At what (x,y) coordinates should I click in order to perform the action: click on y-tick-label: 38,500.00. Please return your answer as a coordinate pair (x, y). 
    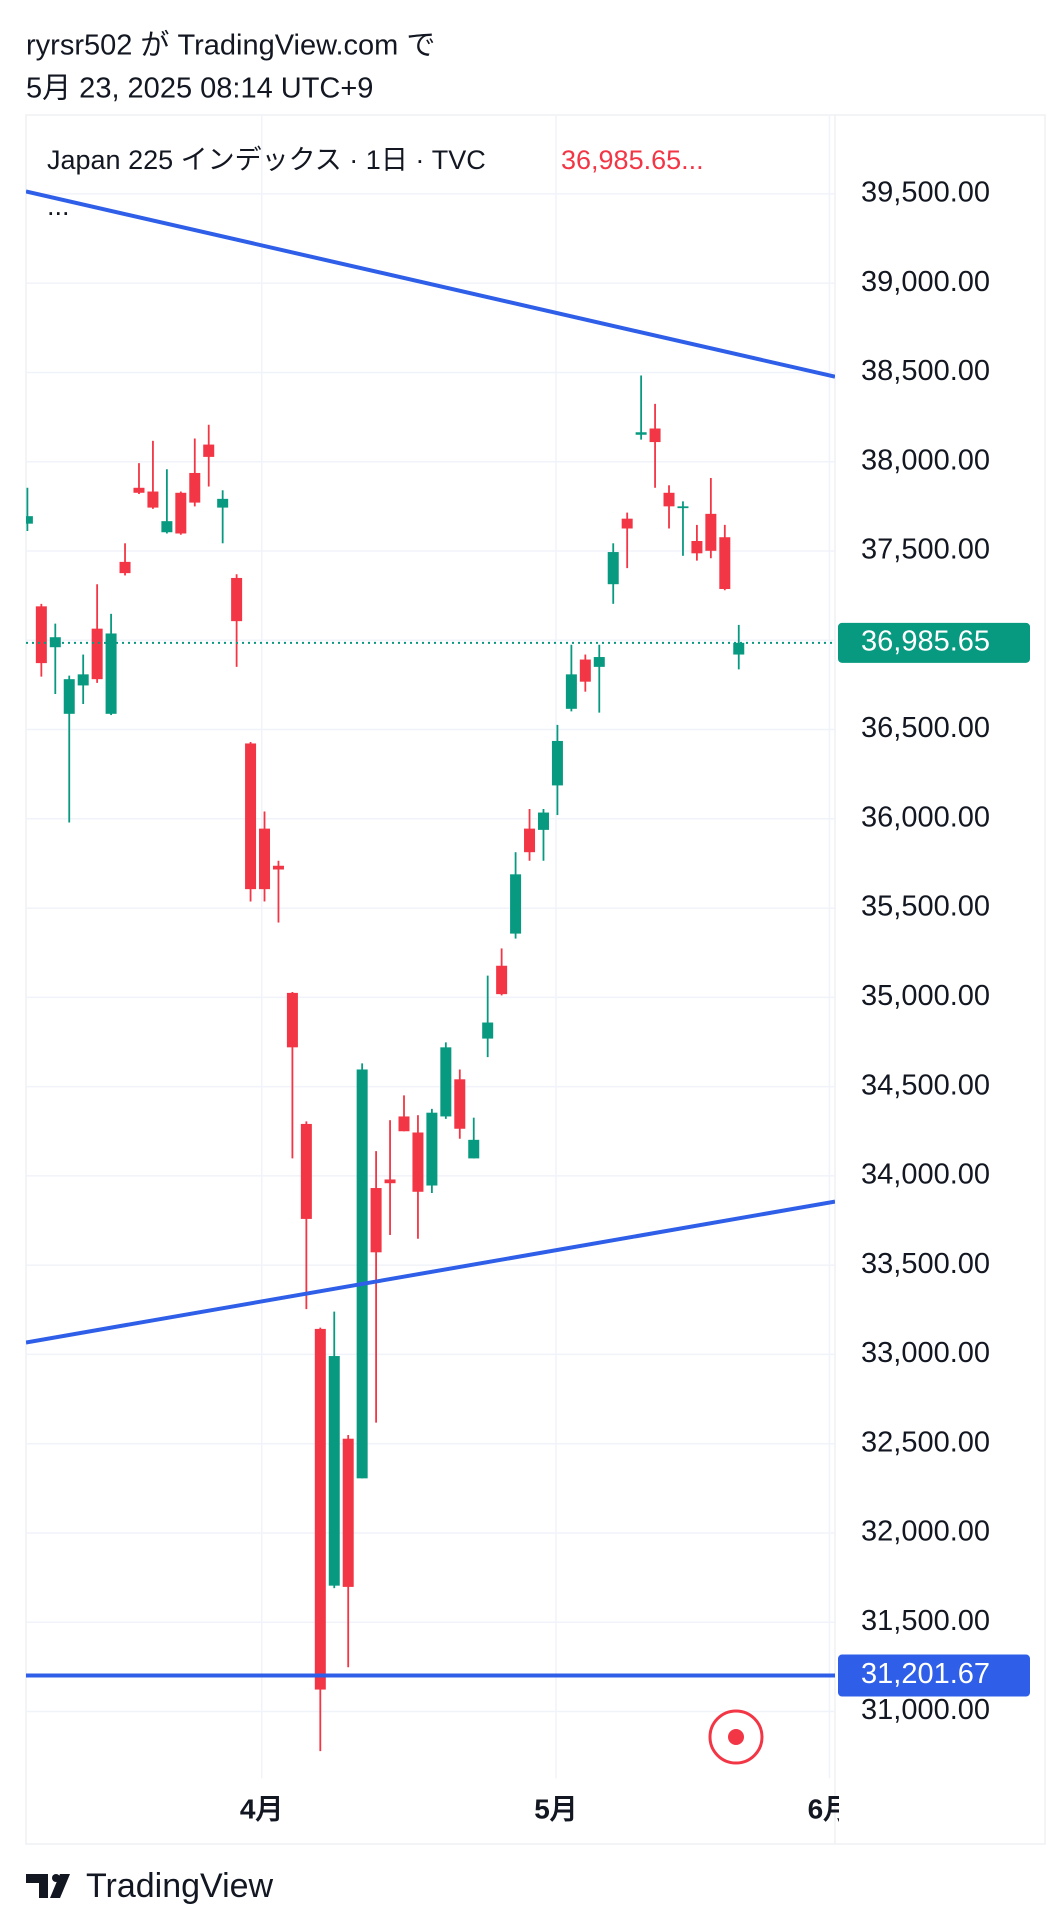
    Looking at the image, I should click on (925, 371).